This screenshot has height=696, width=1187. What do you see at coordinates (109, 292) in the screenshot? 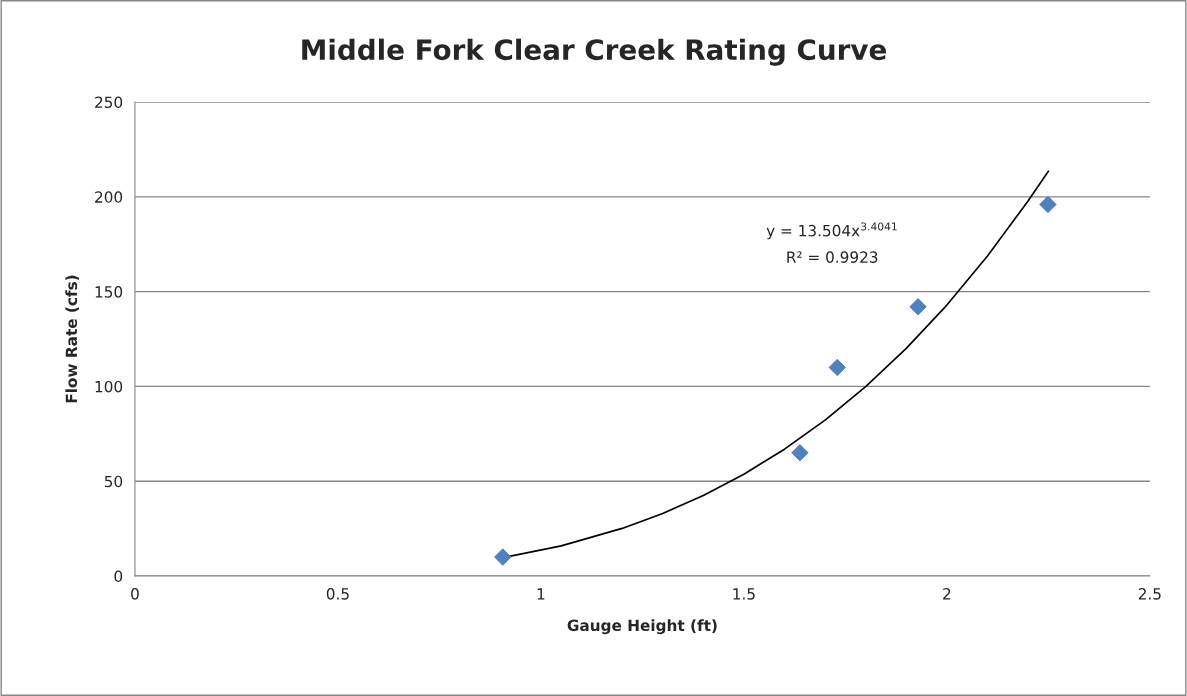
I see `y-tick-label: 150` at bounding box center [109, 292].